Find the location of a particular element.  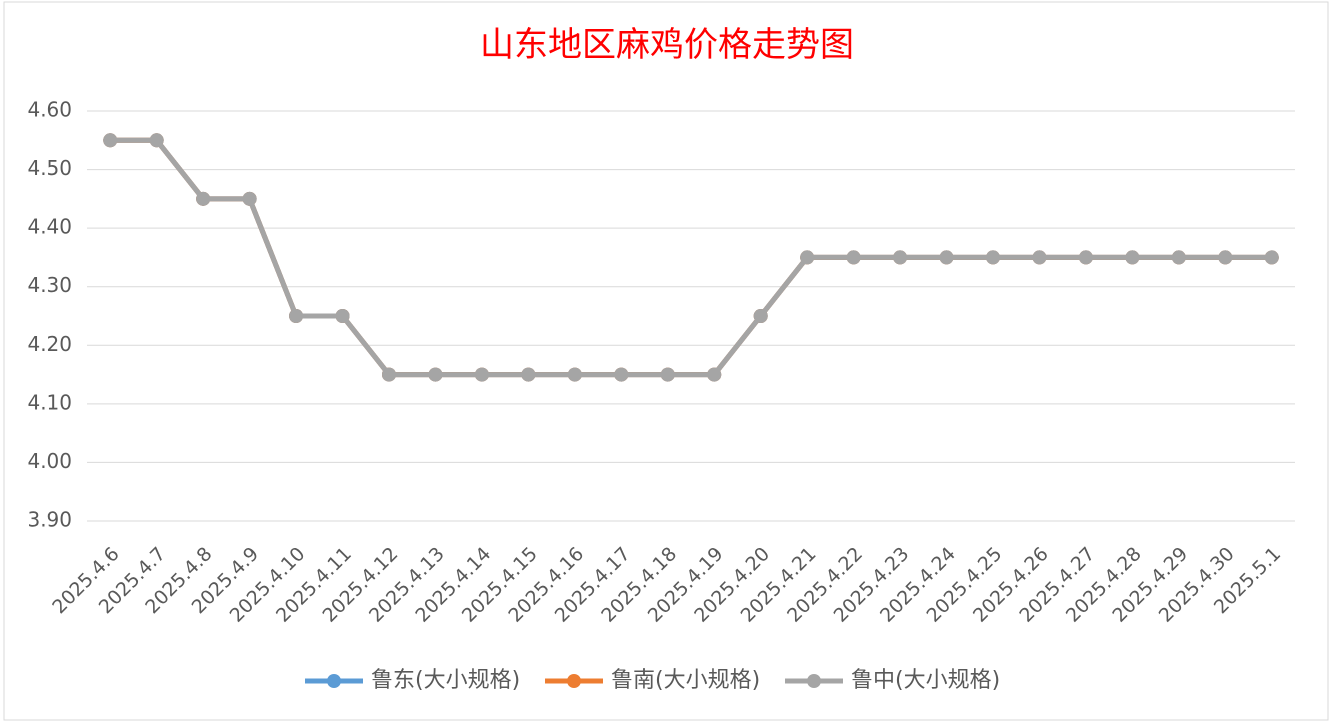

y-tick-label: 4.40 is located at coordinates (49, 227).